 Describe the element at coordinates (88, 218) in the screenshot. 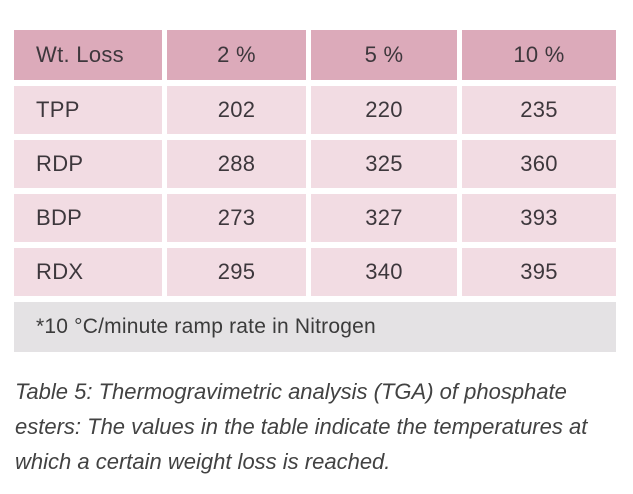

I see `row-label: BDP` at that location.